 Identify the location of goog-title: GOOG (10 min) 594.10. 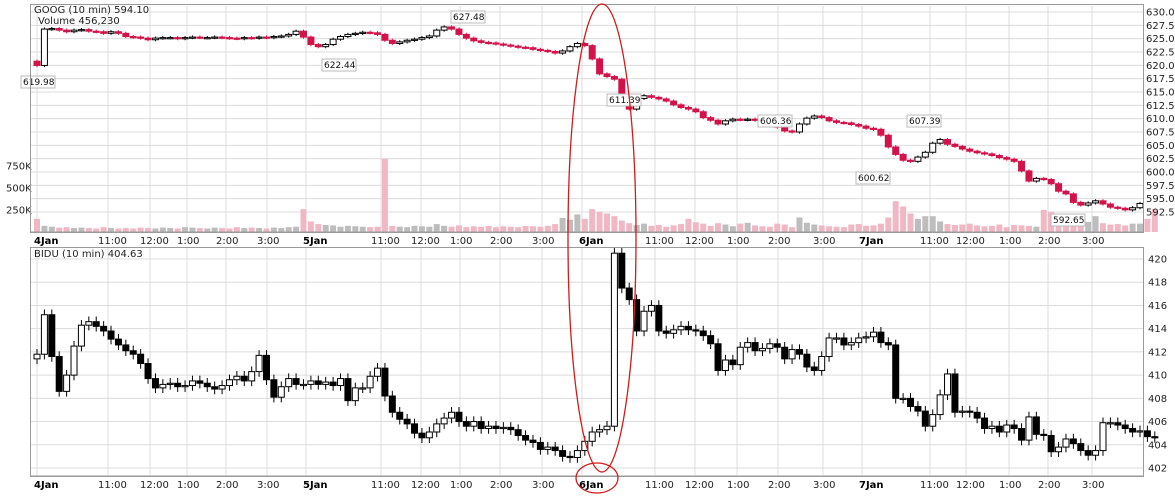
(91, 10).